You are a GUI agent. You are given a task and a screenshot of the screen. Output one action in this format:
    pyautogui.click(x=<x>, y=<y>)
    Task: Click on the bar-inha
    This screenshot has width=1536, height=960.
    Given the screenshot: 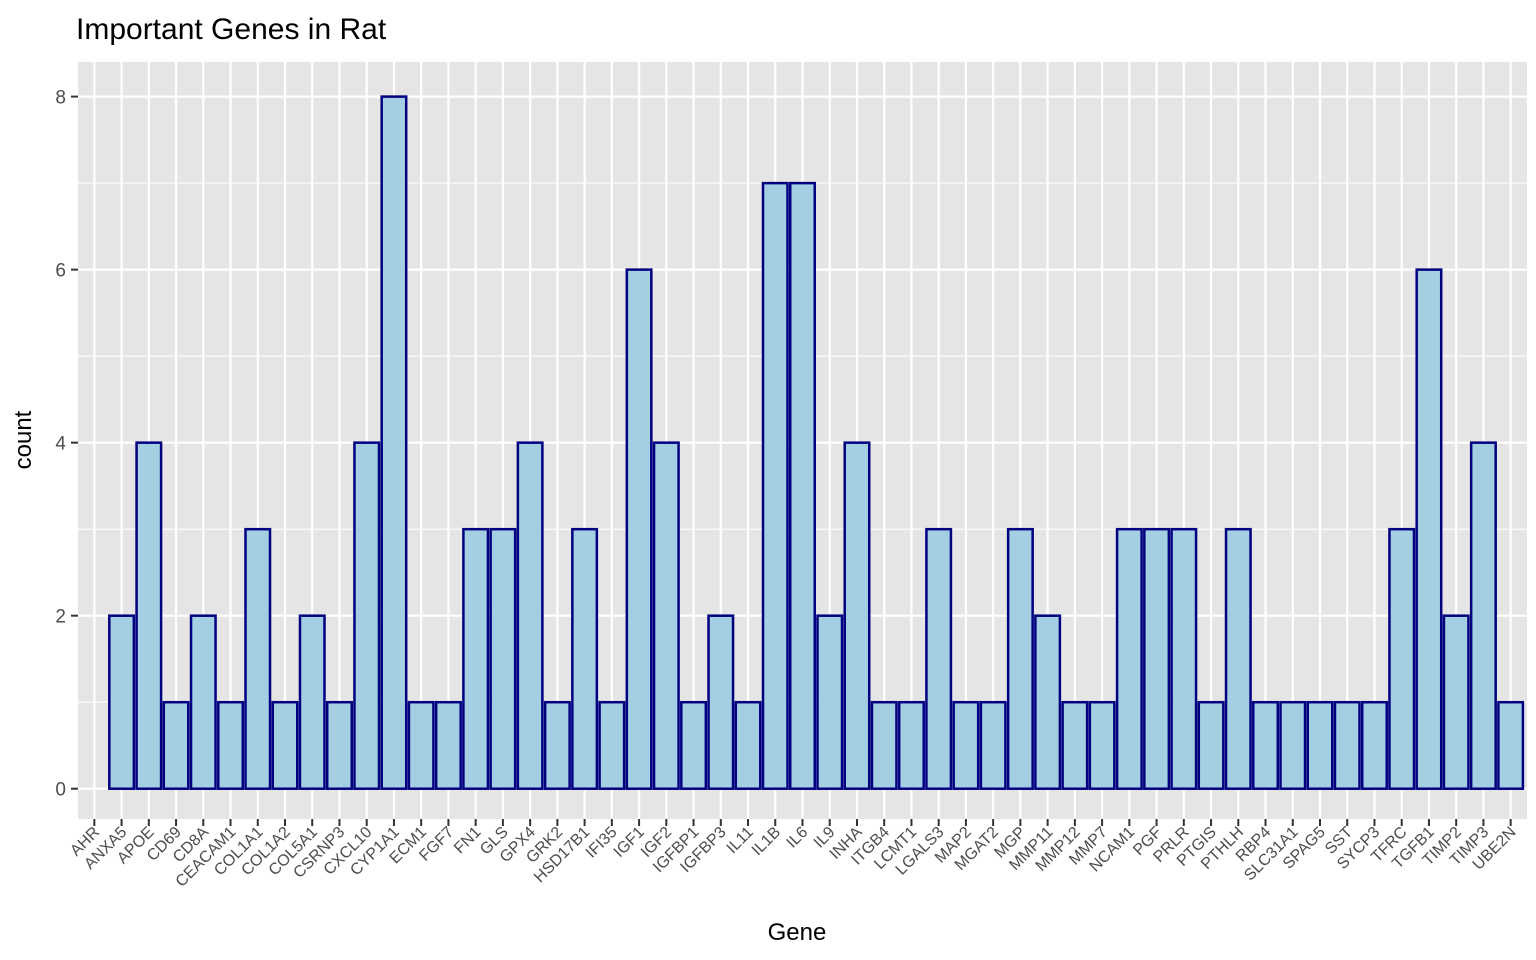 What is the action you would take?
    pyautogui.click(x=857, y=615)
    